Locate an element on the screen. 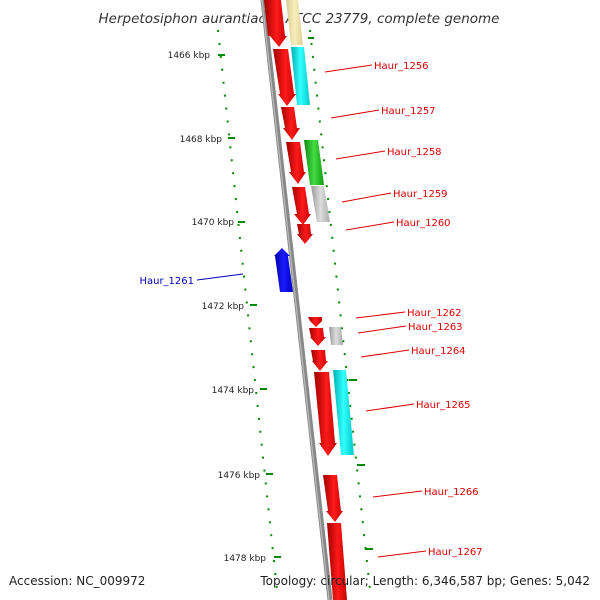  kbp-tick-1472: 1472 kbp is located at coordinates (229, 307).